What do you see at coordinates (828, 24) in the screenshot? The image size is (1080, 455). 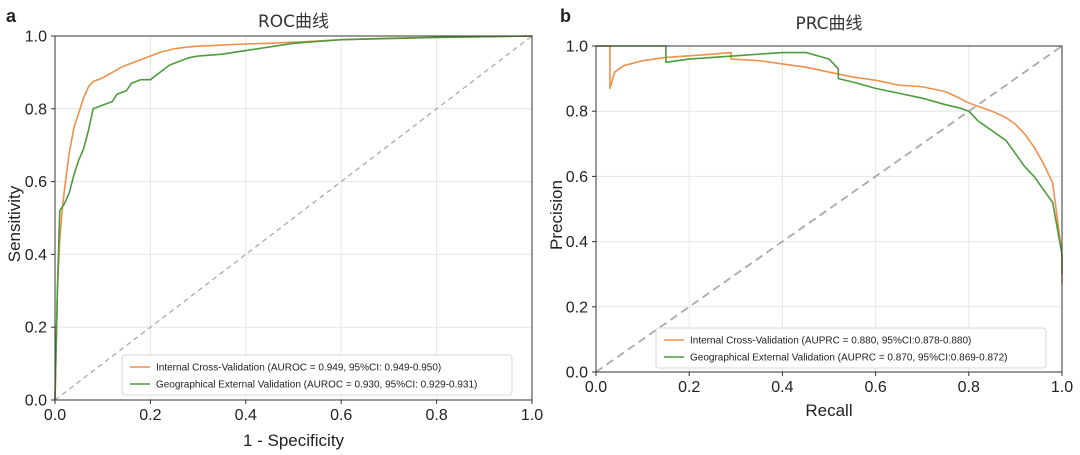 I see `chart-title: PRC曲线` at bounding box center [828, 24].